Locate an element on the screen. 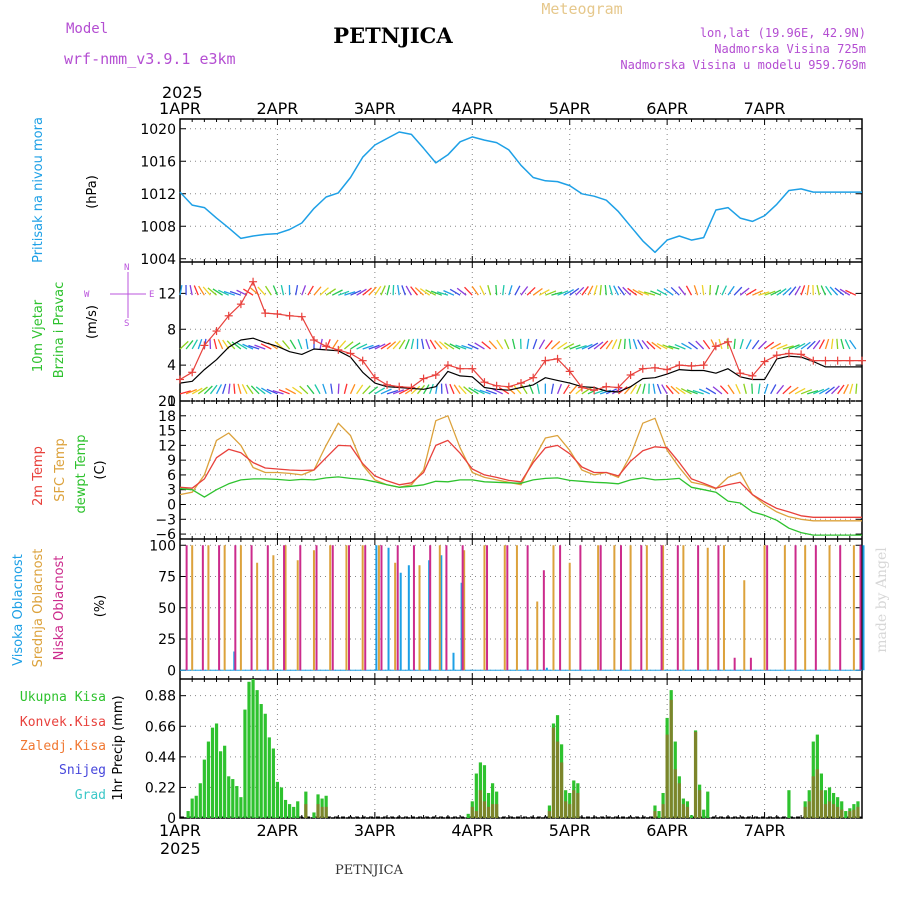 The height and width of the screenshot is (900, 900). day-label-bottom: 4APR is located at coordinates (472, 830).